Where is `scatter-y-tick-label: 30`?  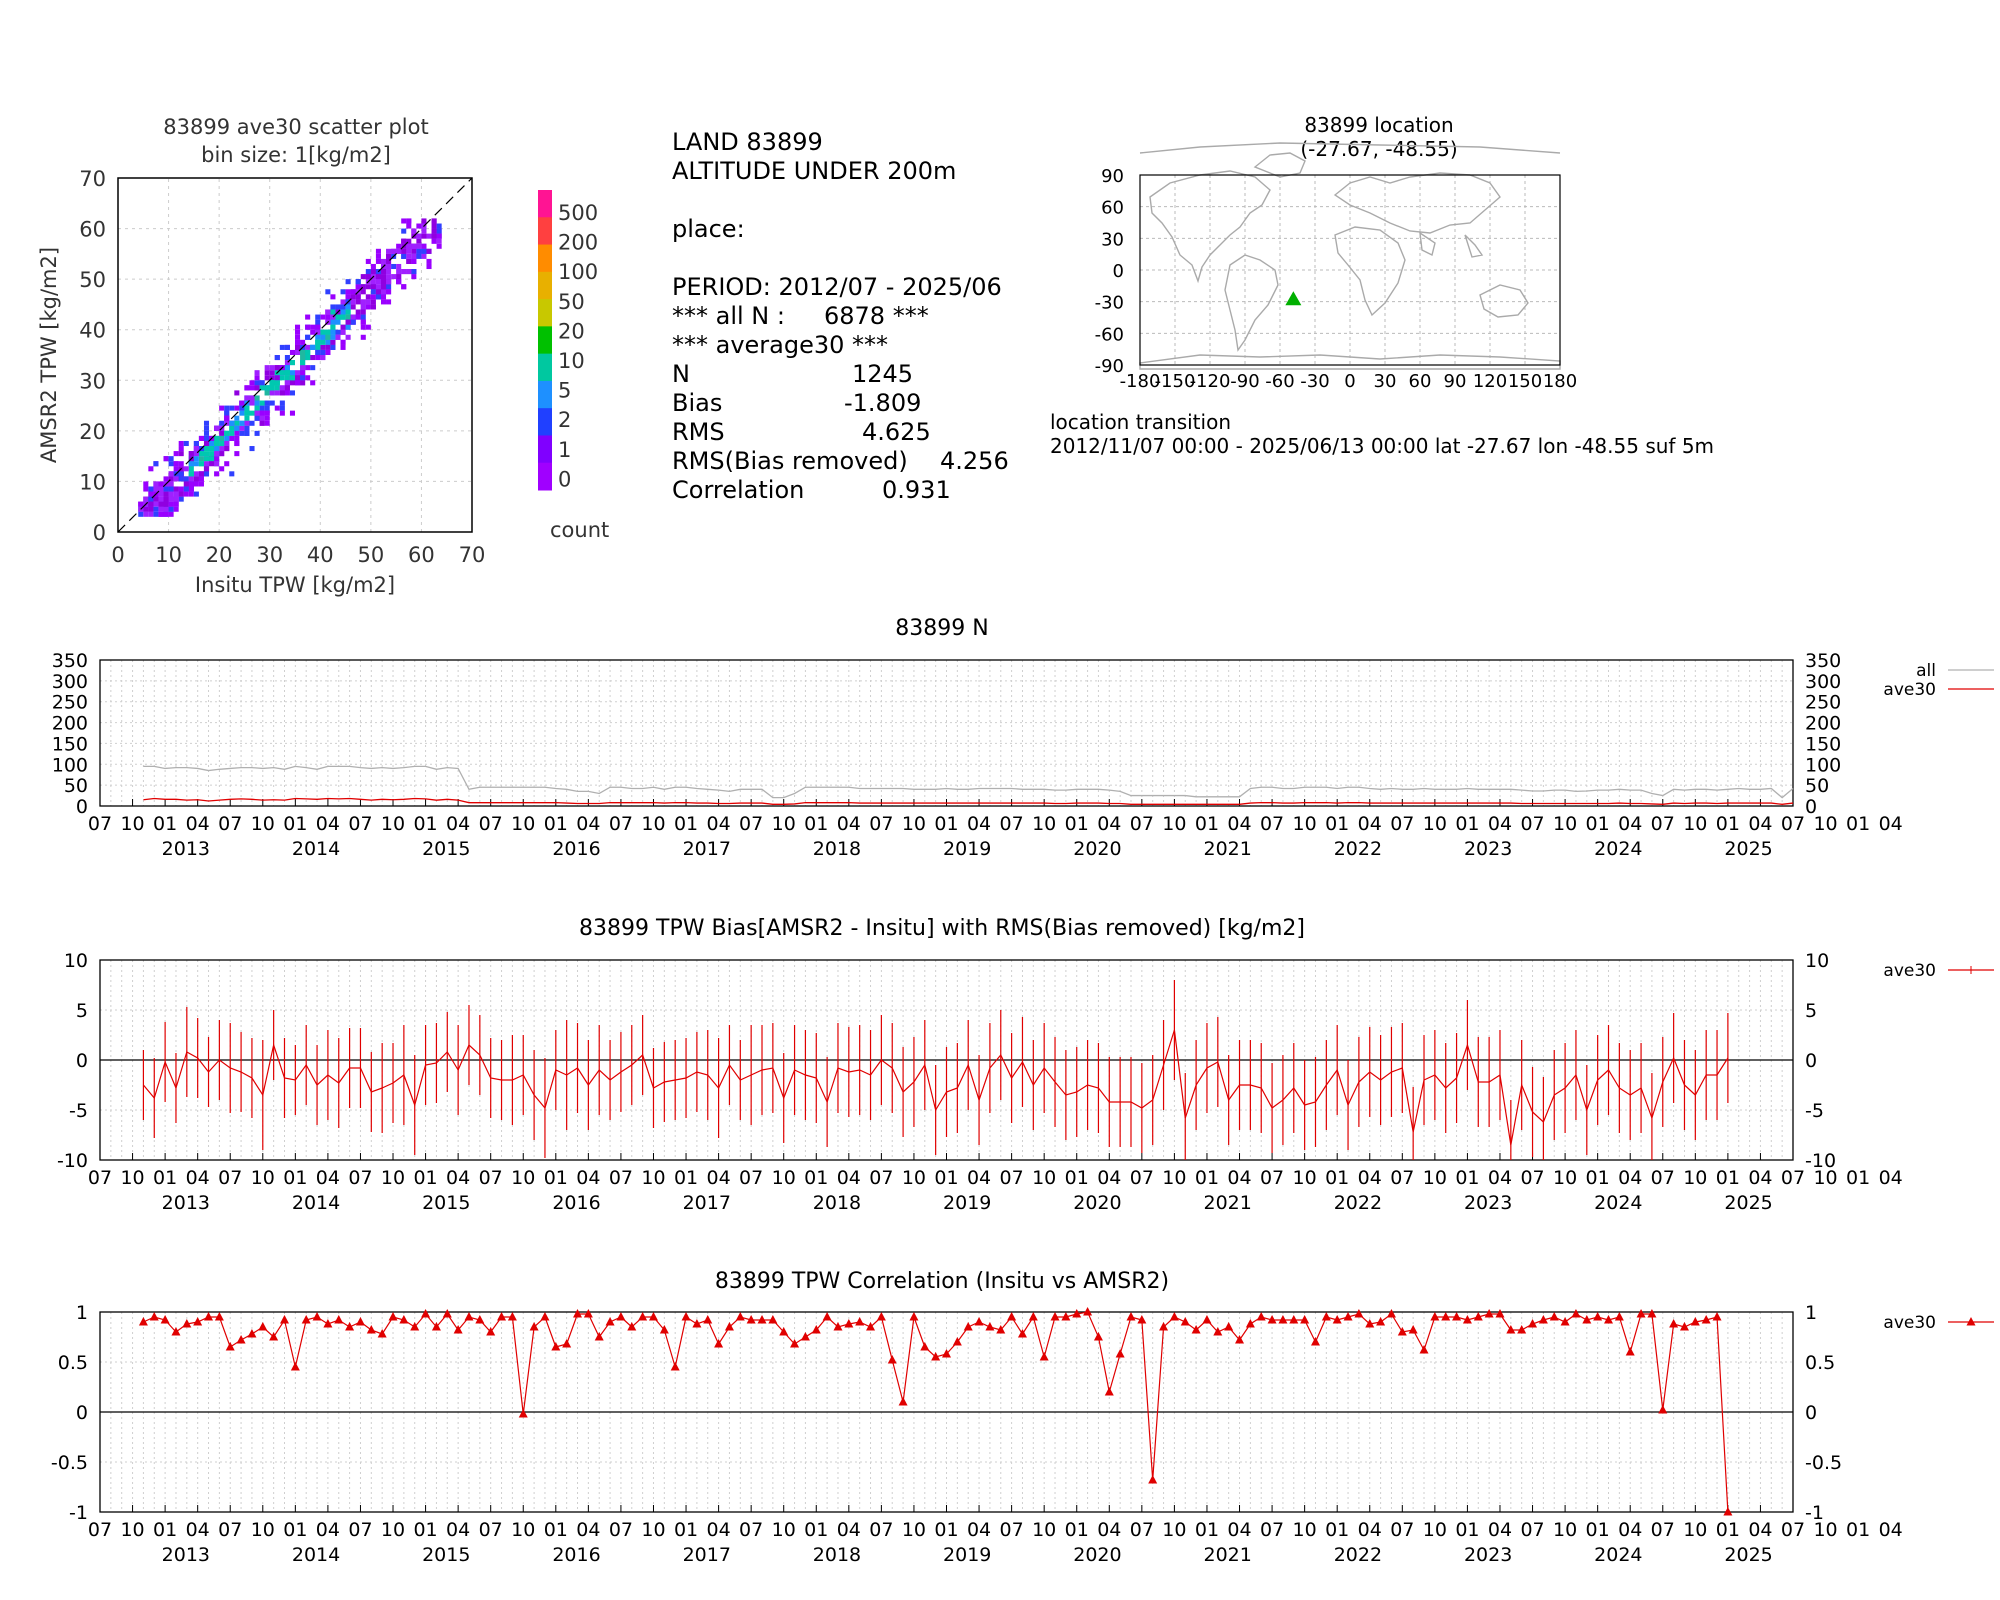
scatter-y-tick-label: 30 is located at coordinates (92, 381).